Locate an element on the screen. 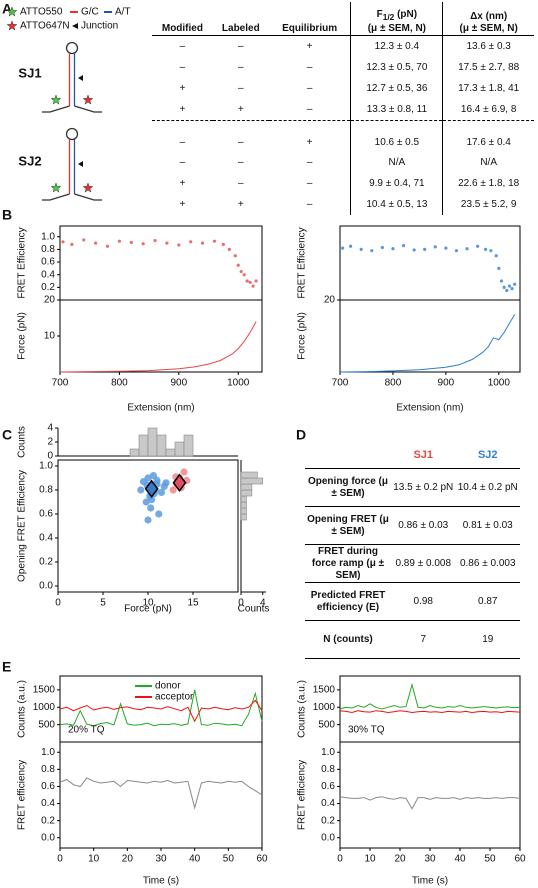  y-tick-label: 0.8 is located at coordinates (48, 249).